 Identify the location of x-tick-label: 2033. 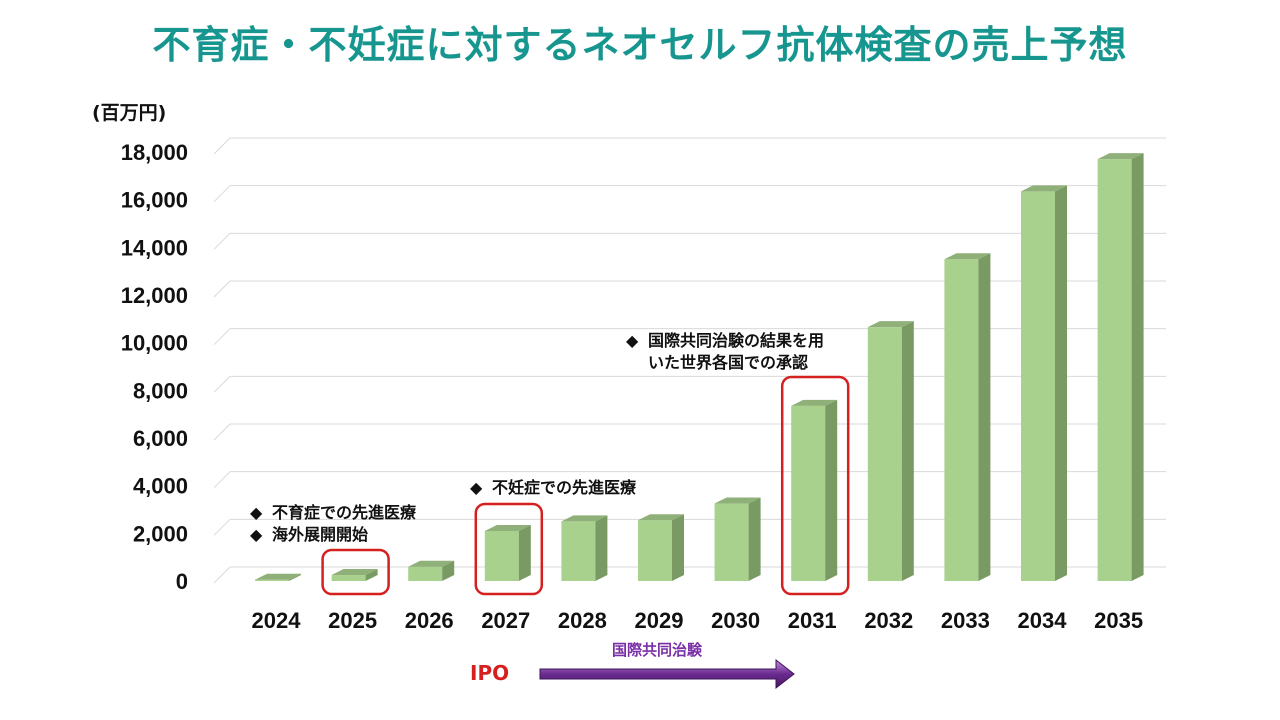
(965, 620).